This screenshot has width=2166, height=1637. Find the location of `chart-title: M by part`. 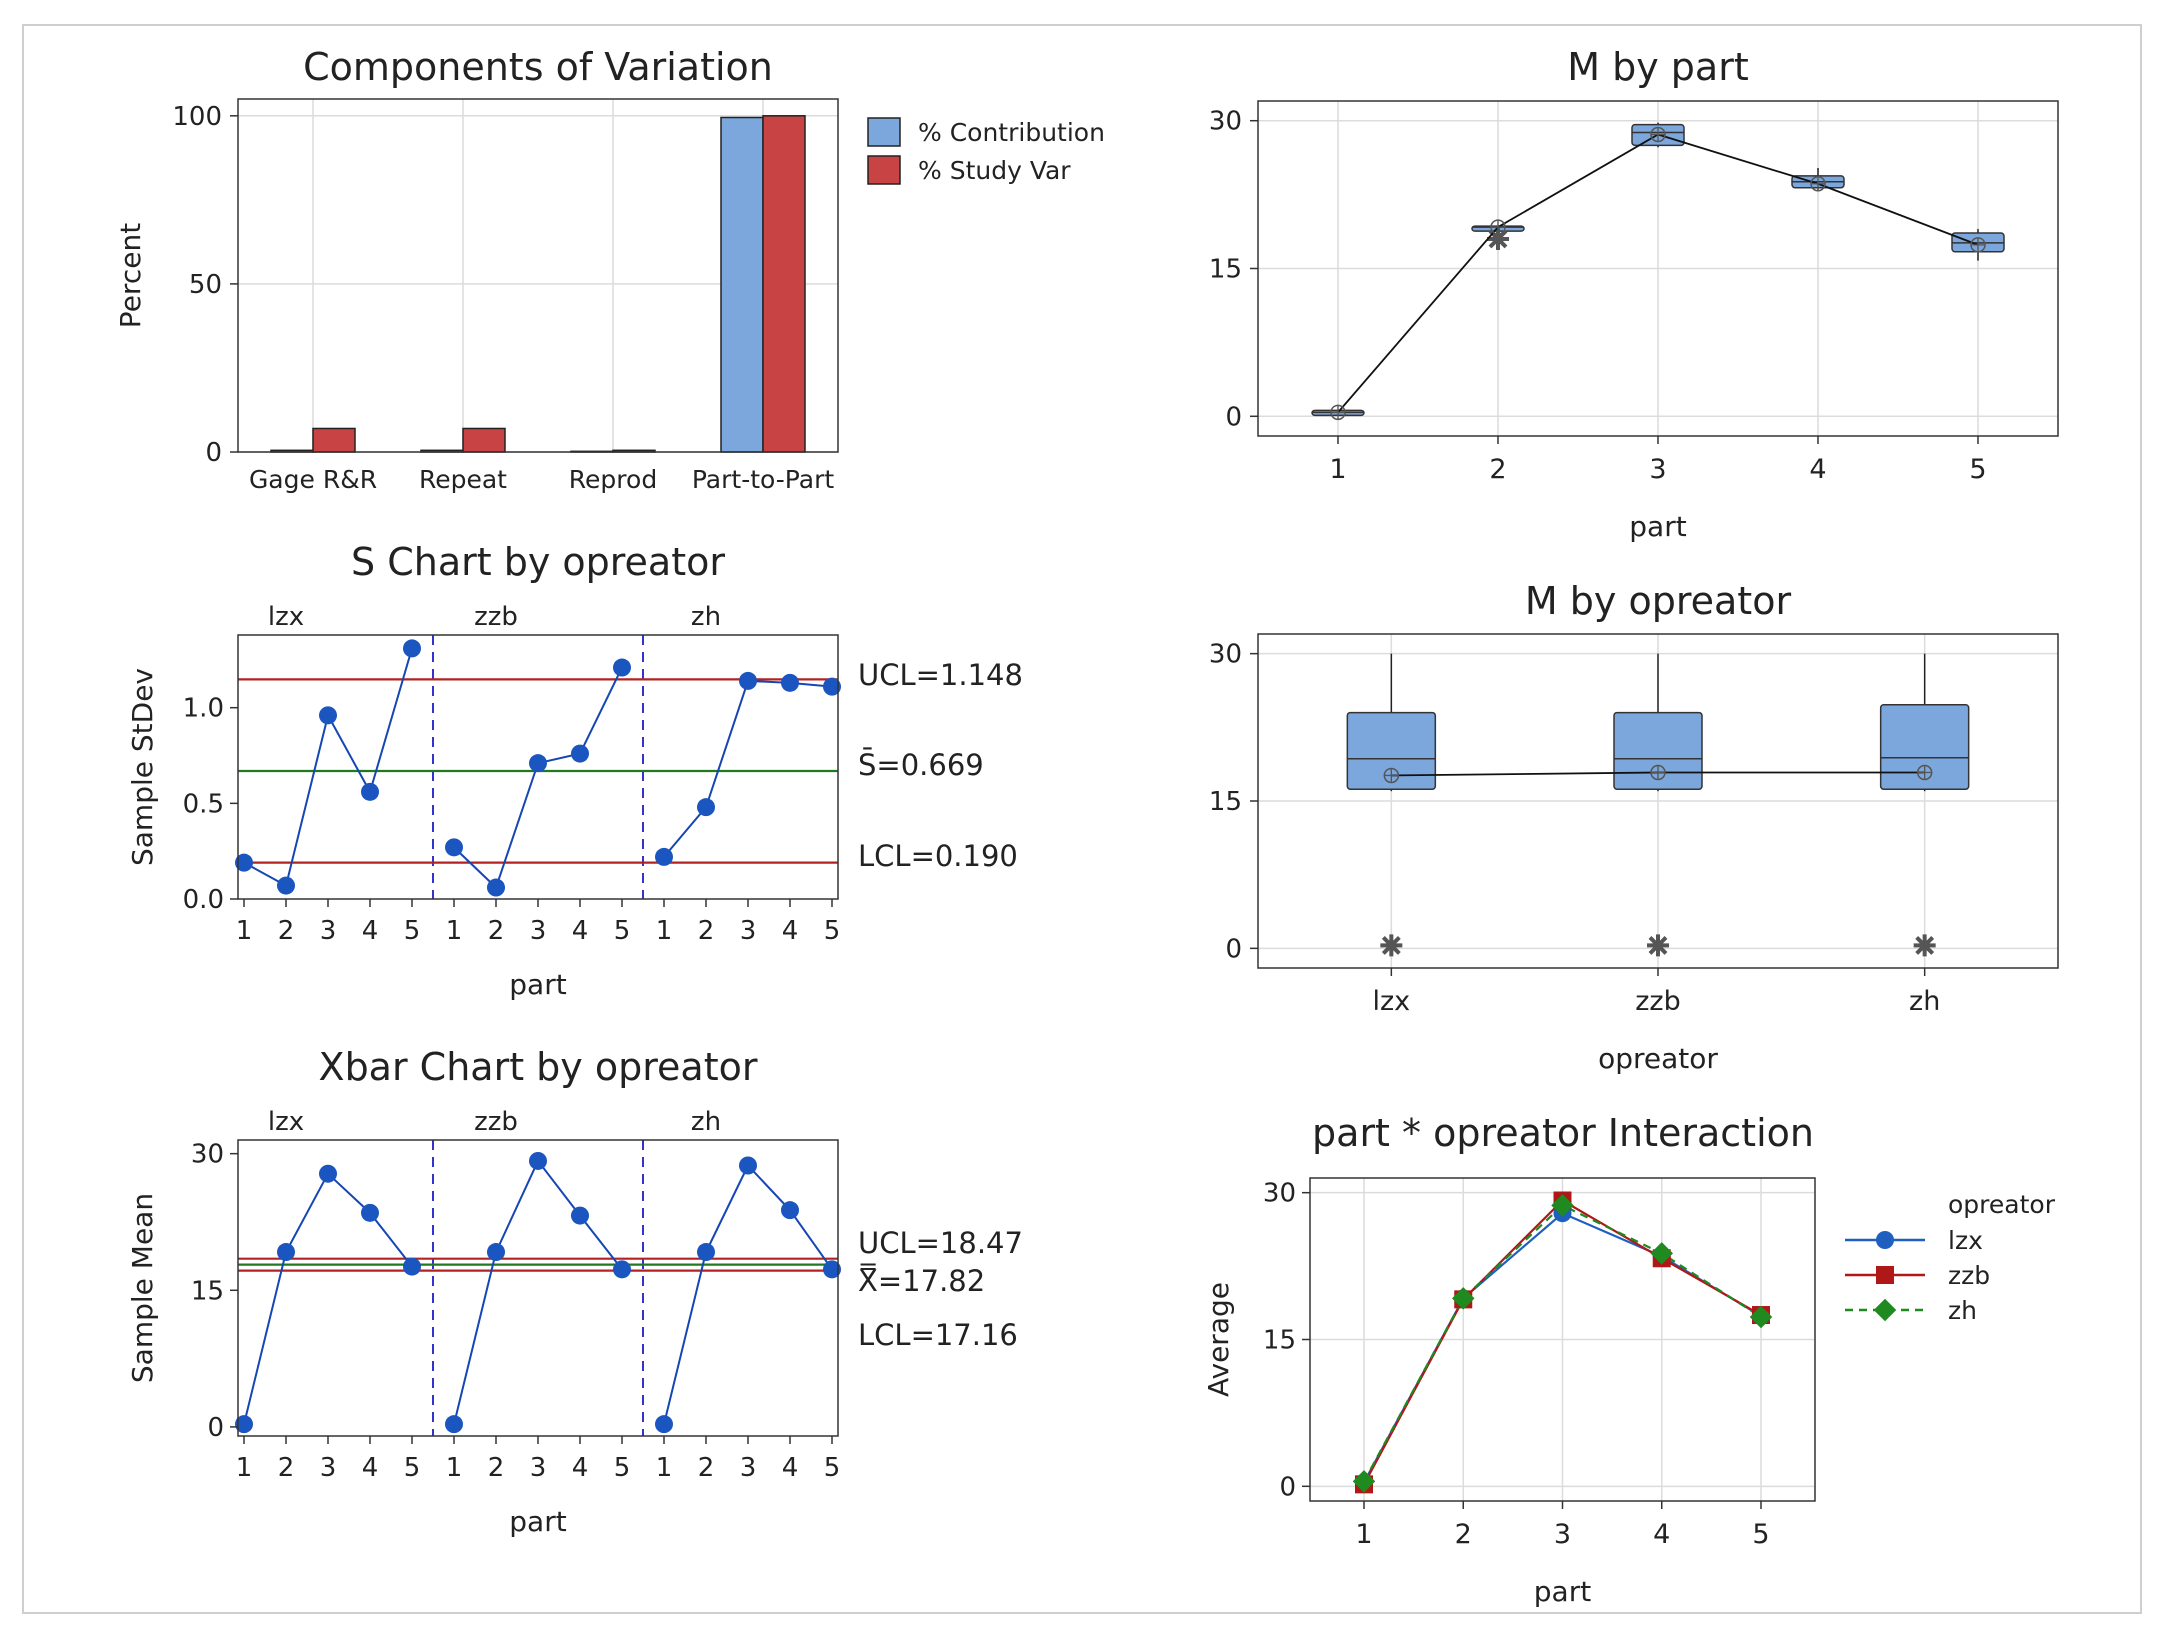

chart-title: M by part is located at coordinates (1657, 67).